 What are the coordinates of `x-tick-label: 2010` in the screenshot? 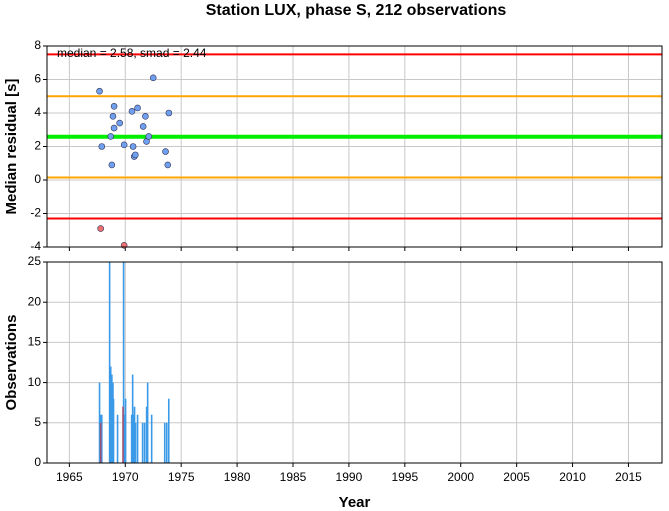 It's located at (572, 477).